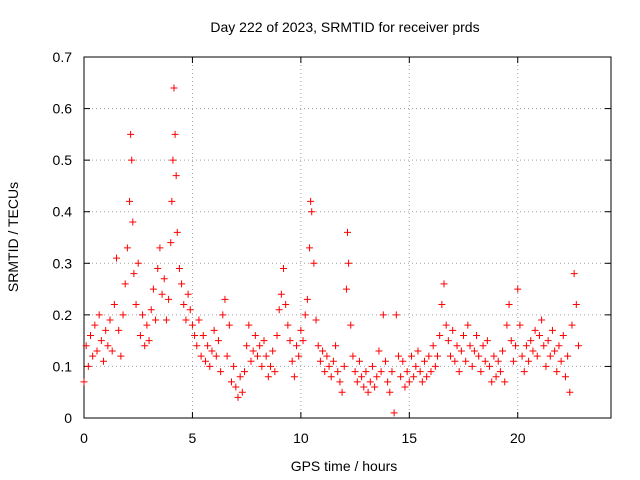 Image resolution: width=640 pixels, height=480 pixels. Describe the element at coordinates (301, 438) in the screenshot. I see `x-tick-label: 10` at that location.